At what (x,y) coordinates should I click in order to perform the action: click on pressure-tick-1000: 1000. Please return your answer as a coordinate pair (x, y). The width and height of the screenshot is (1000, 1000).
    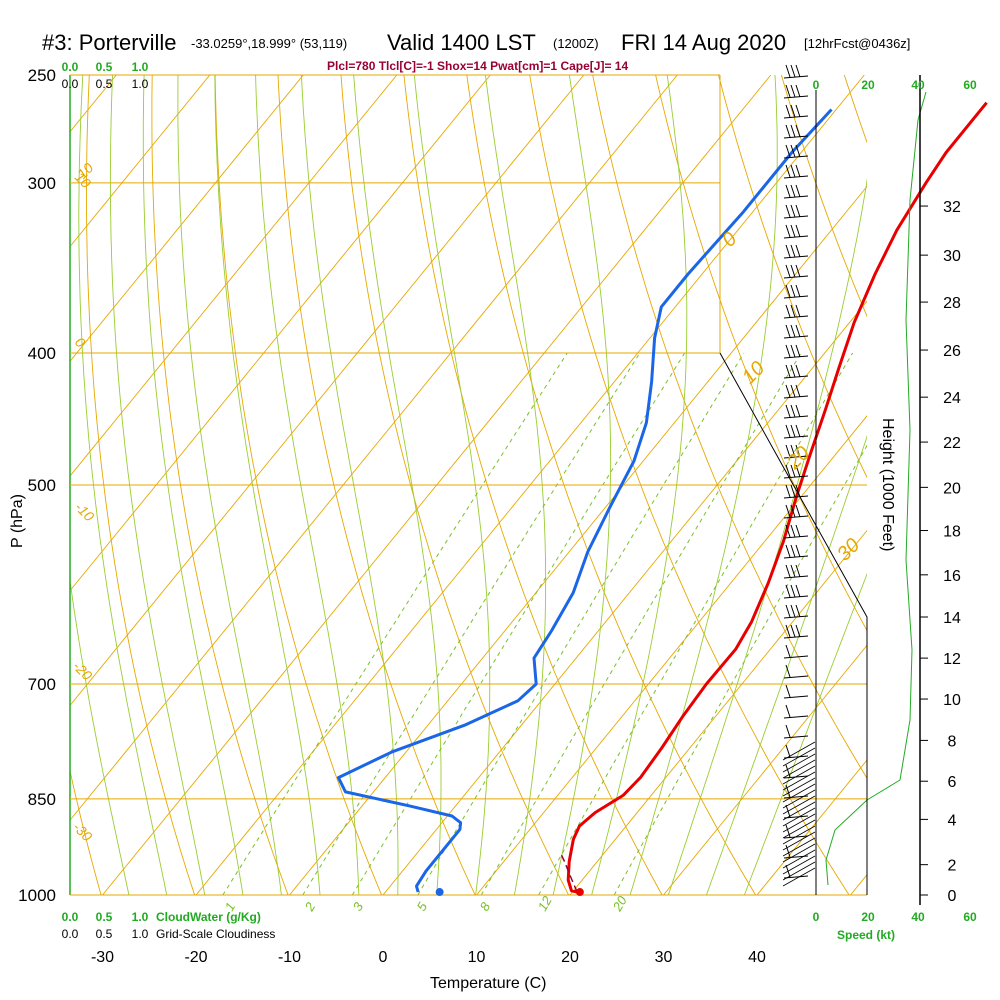
    Looking at the image, I should click on (37, 895).